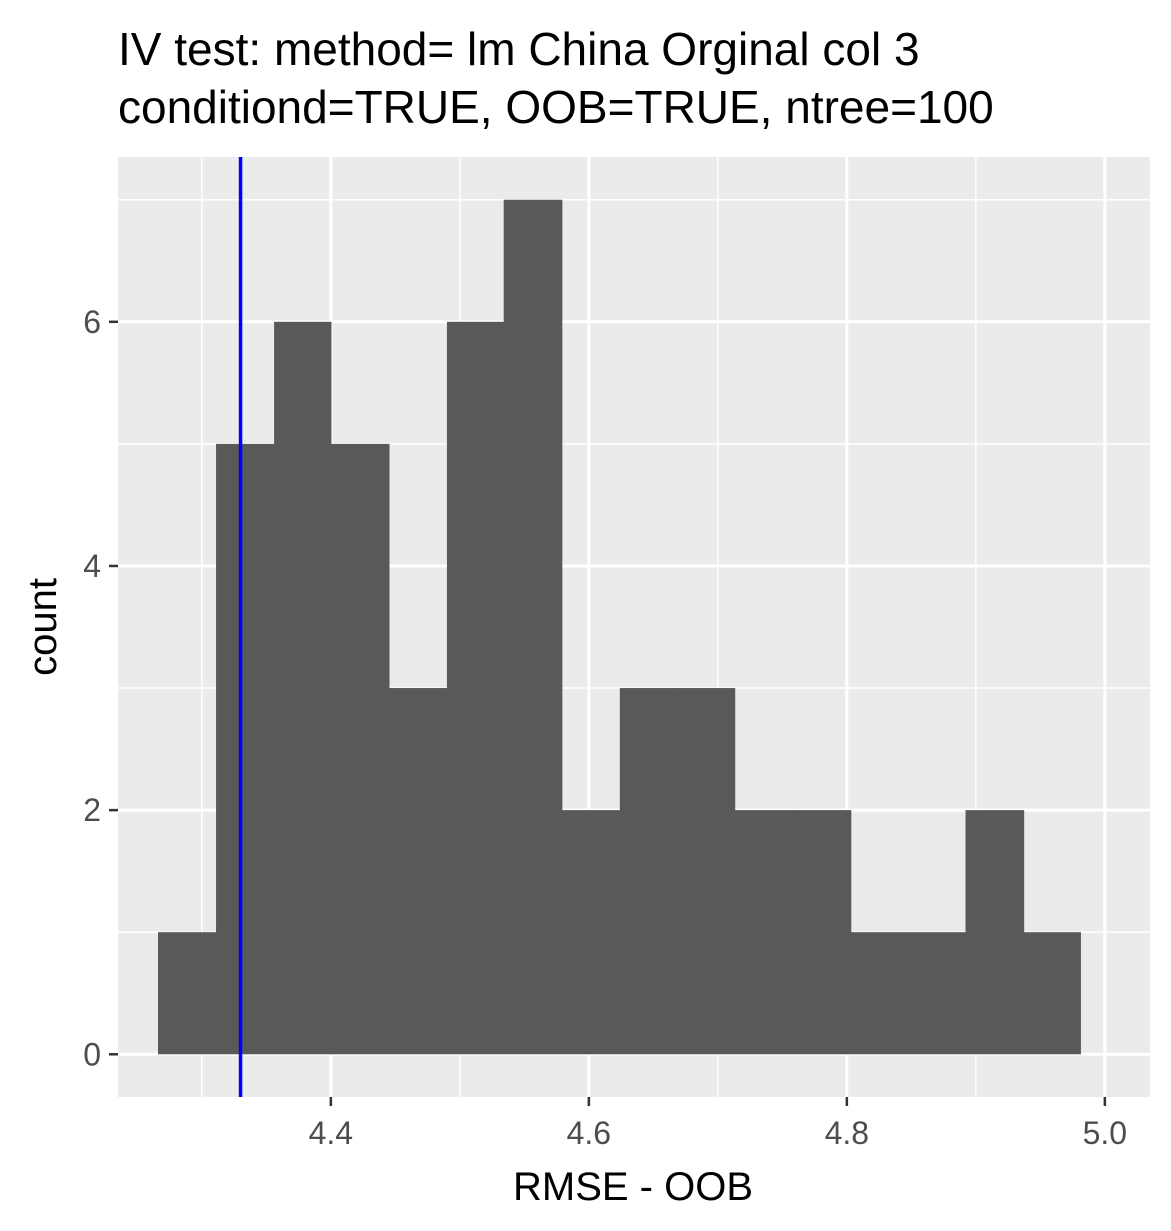 The width and height of the screenshot is (1171, 1231). What do you see at coordinates (718, 1124) in the screenshot?
I see `x-axis: 4.4 4.6 4.8 5.0` at bounding box center [718, 1124].